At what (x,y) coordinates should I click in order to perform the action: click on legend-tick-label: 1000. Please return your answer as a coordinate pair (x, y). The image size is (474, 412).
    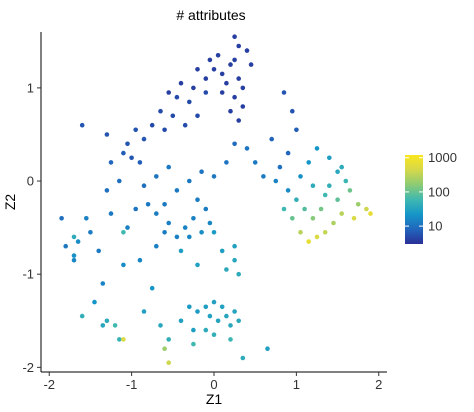
    Looking at the image, I should click on (442, 157).